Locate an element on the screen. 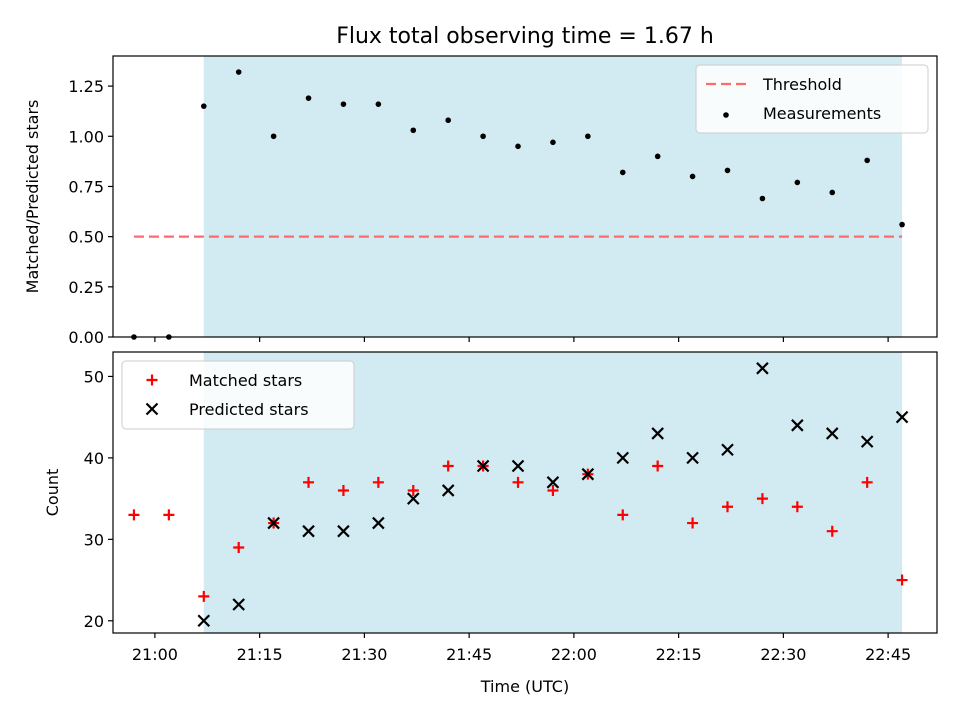 This screenshot has height=720, width=960. y-tick-label: 0.25 is located at coordinates (86, 287).